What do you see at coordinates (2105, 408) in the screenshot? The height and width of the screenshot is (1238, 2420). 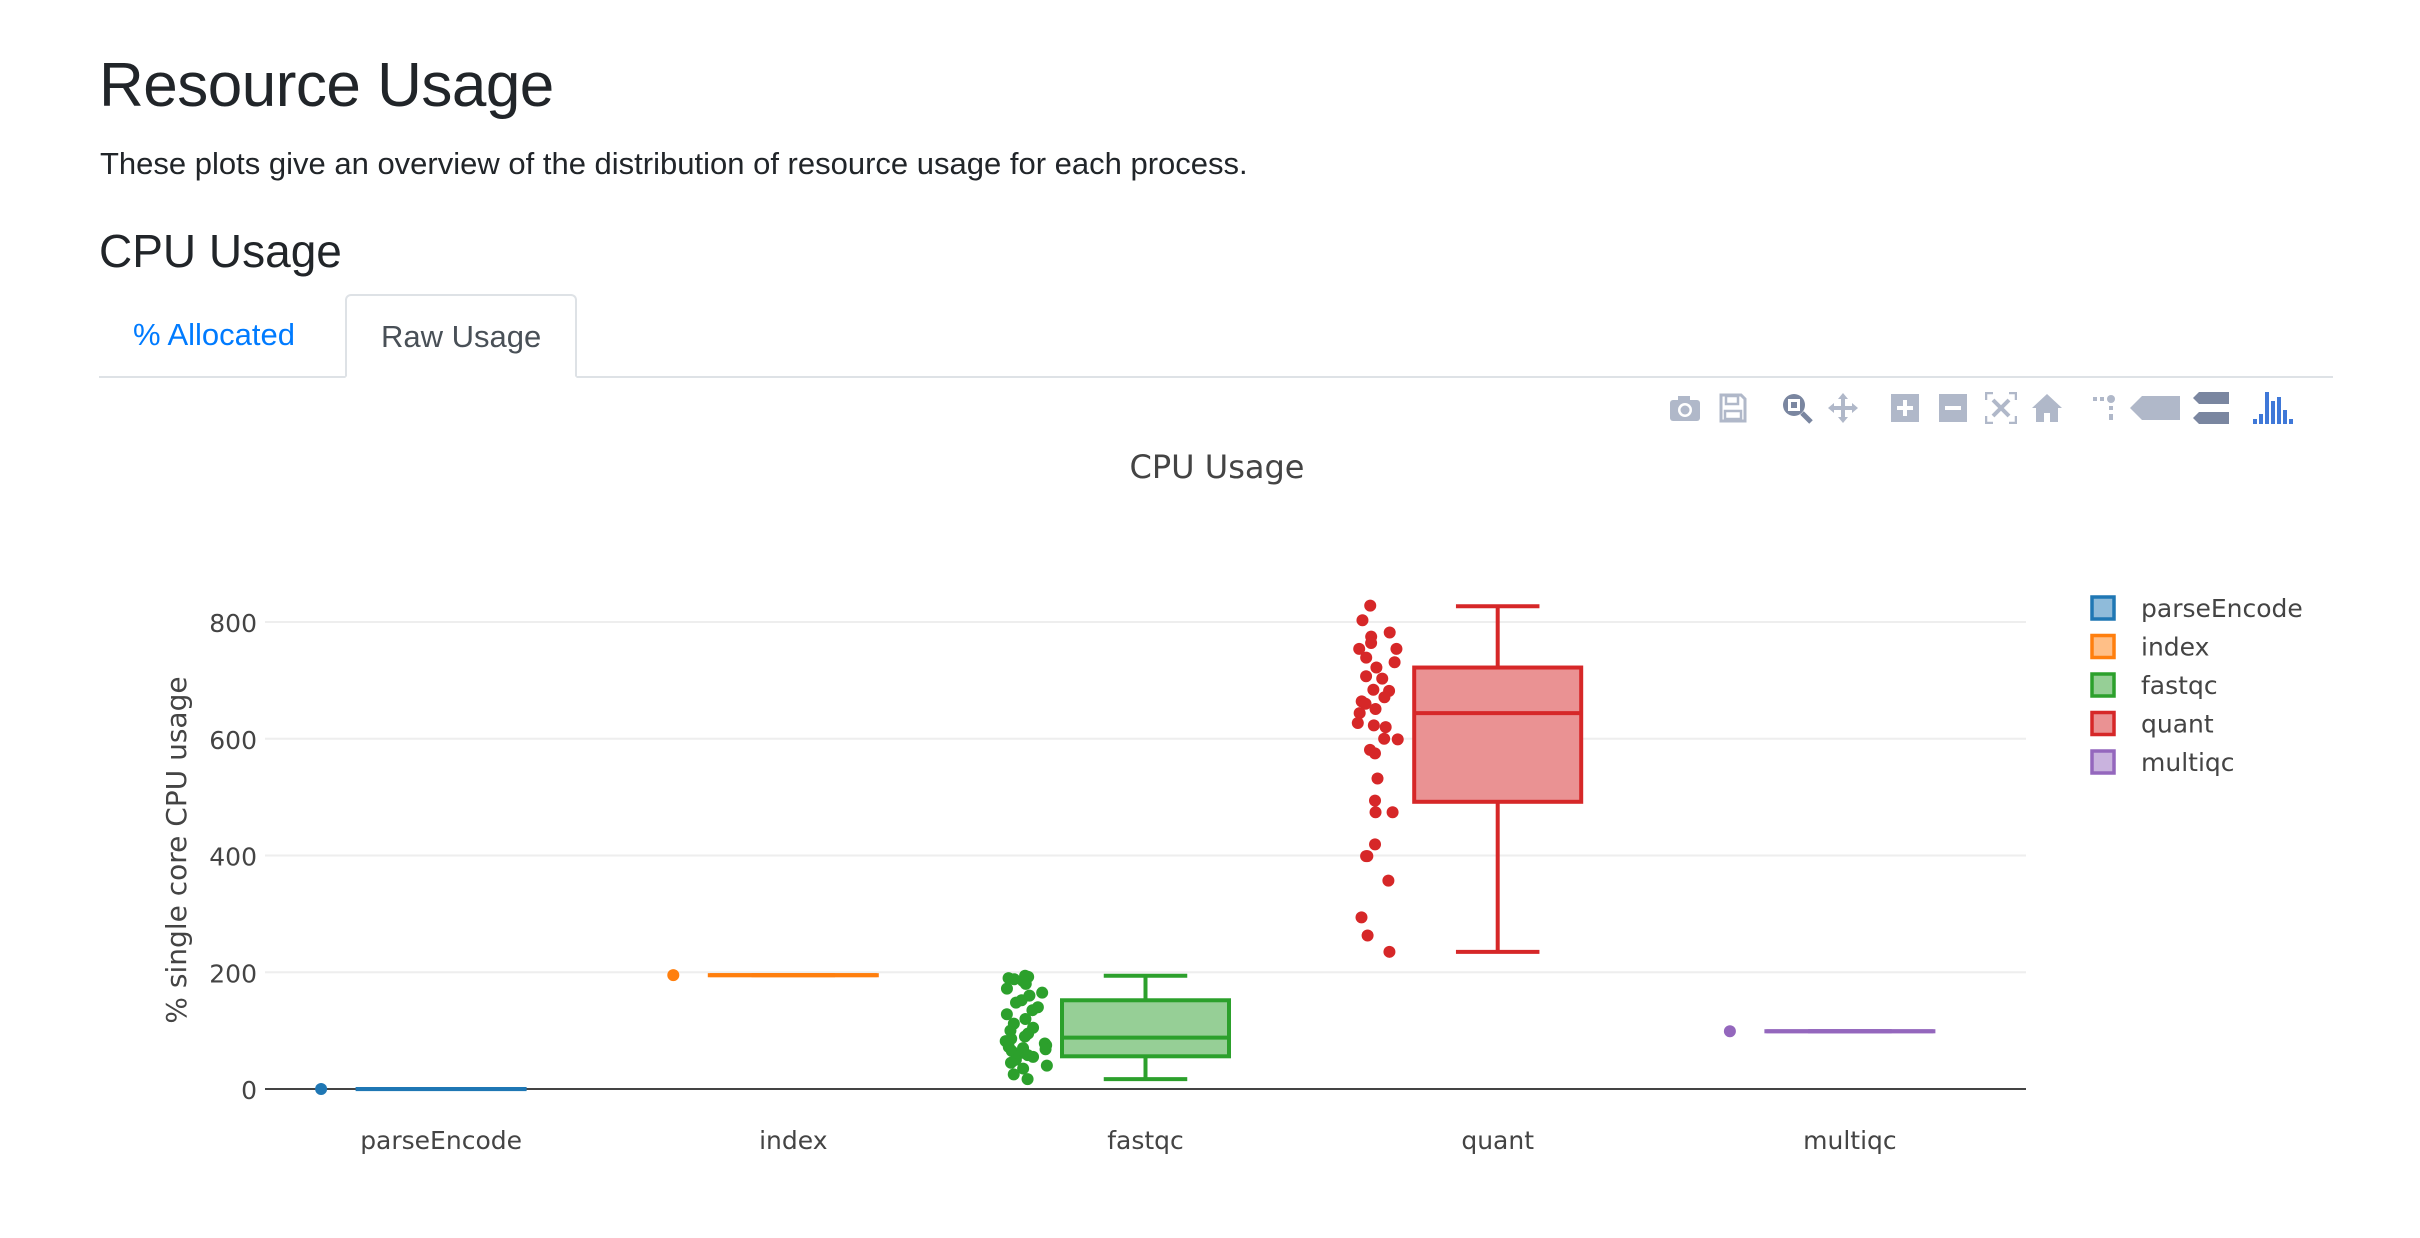 I see `spike-lines-icon` at bounding box center [2105, 408].